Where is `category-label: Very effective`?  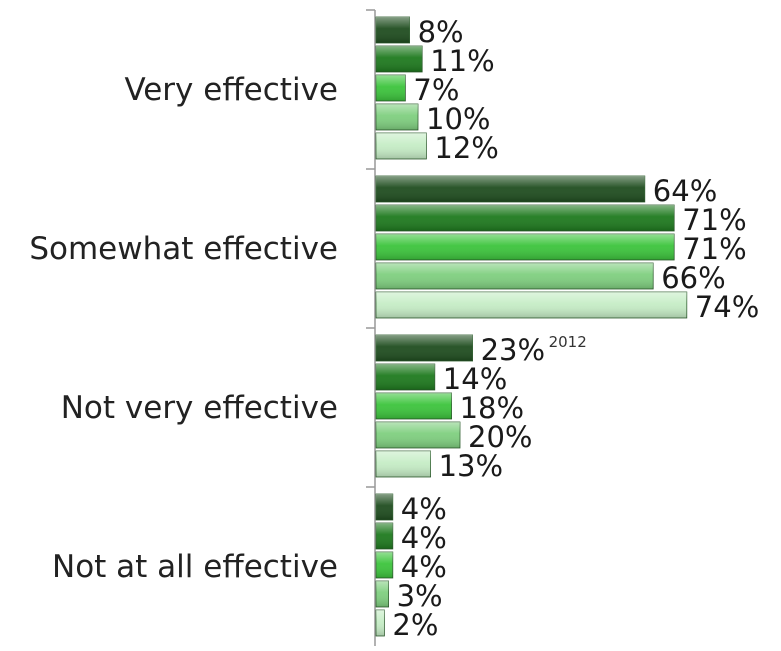
category-label: Very effective is located at coordinates (231, 90).